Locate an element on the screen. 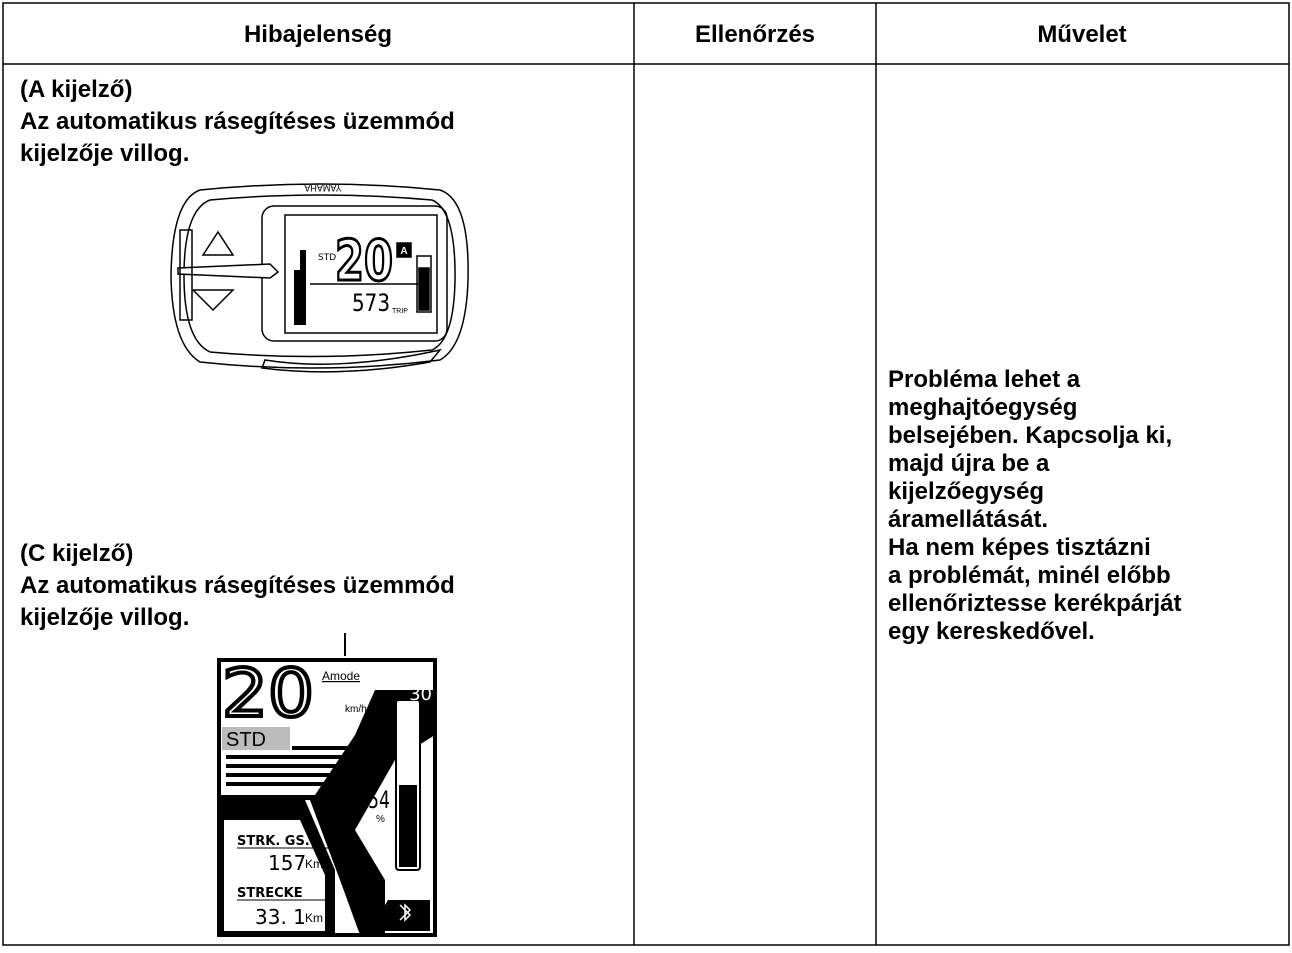 This screenshot has width=1292, height=953. text-line: ellenőriztesse kerékpárját is located at coordinates (1035, 603).